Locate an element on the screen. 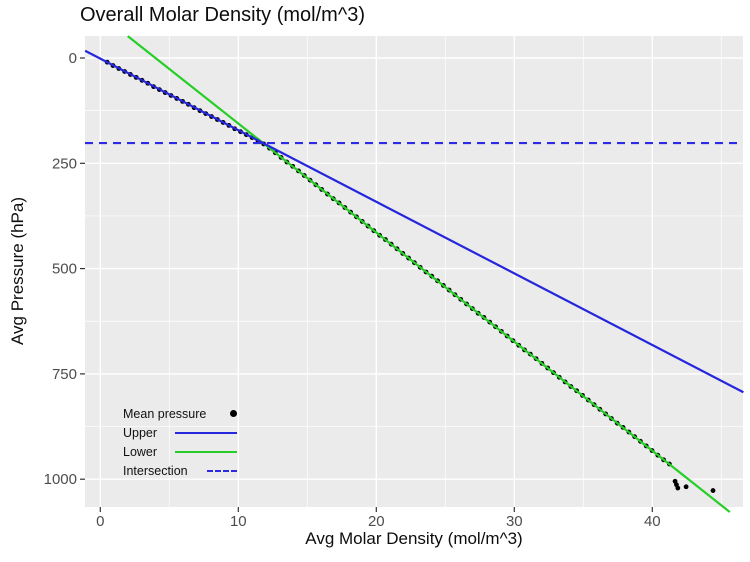  legend-item-intersection: Intersection is located at coordinates (180, 470).